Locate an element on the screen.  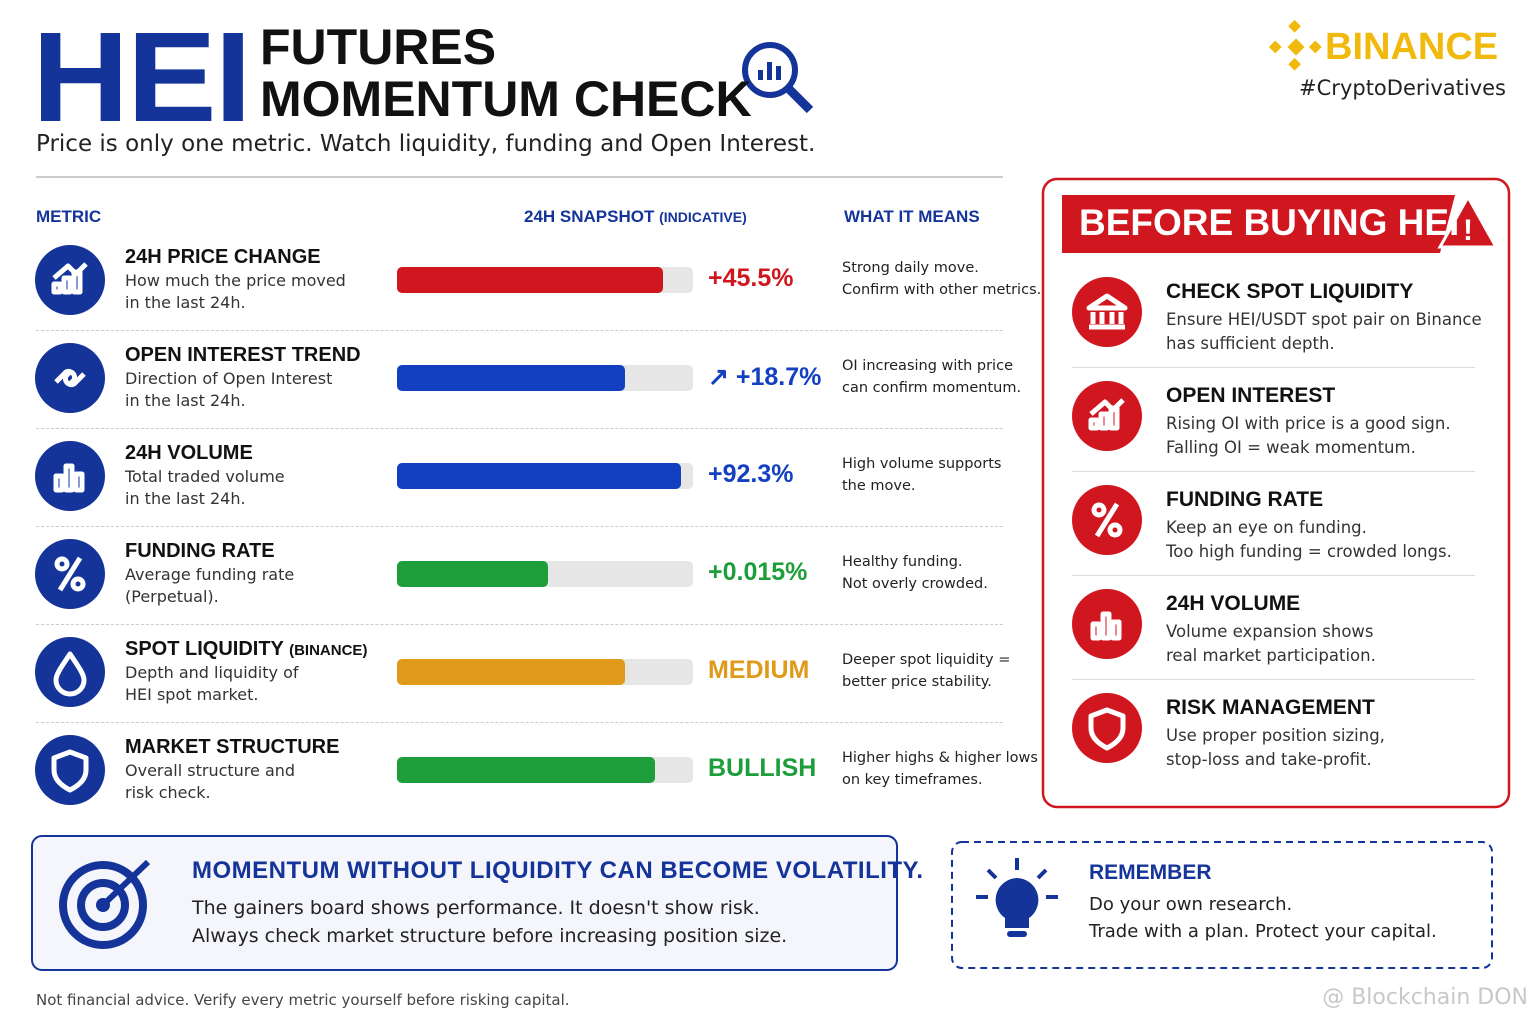
brand: HEI is located at coordinates (142, 77).